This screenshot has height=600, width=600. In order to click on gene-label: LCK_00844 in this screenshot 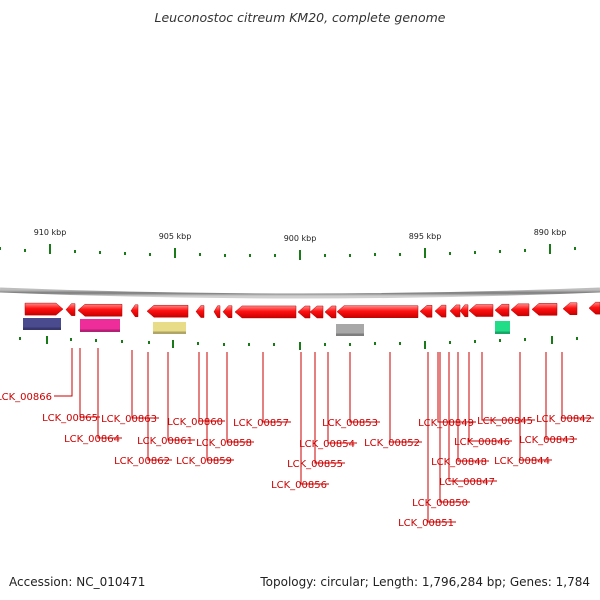, I will do `click(522, 461)`.